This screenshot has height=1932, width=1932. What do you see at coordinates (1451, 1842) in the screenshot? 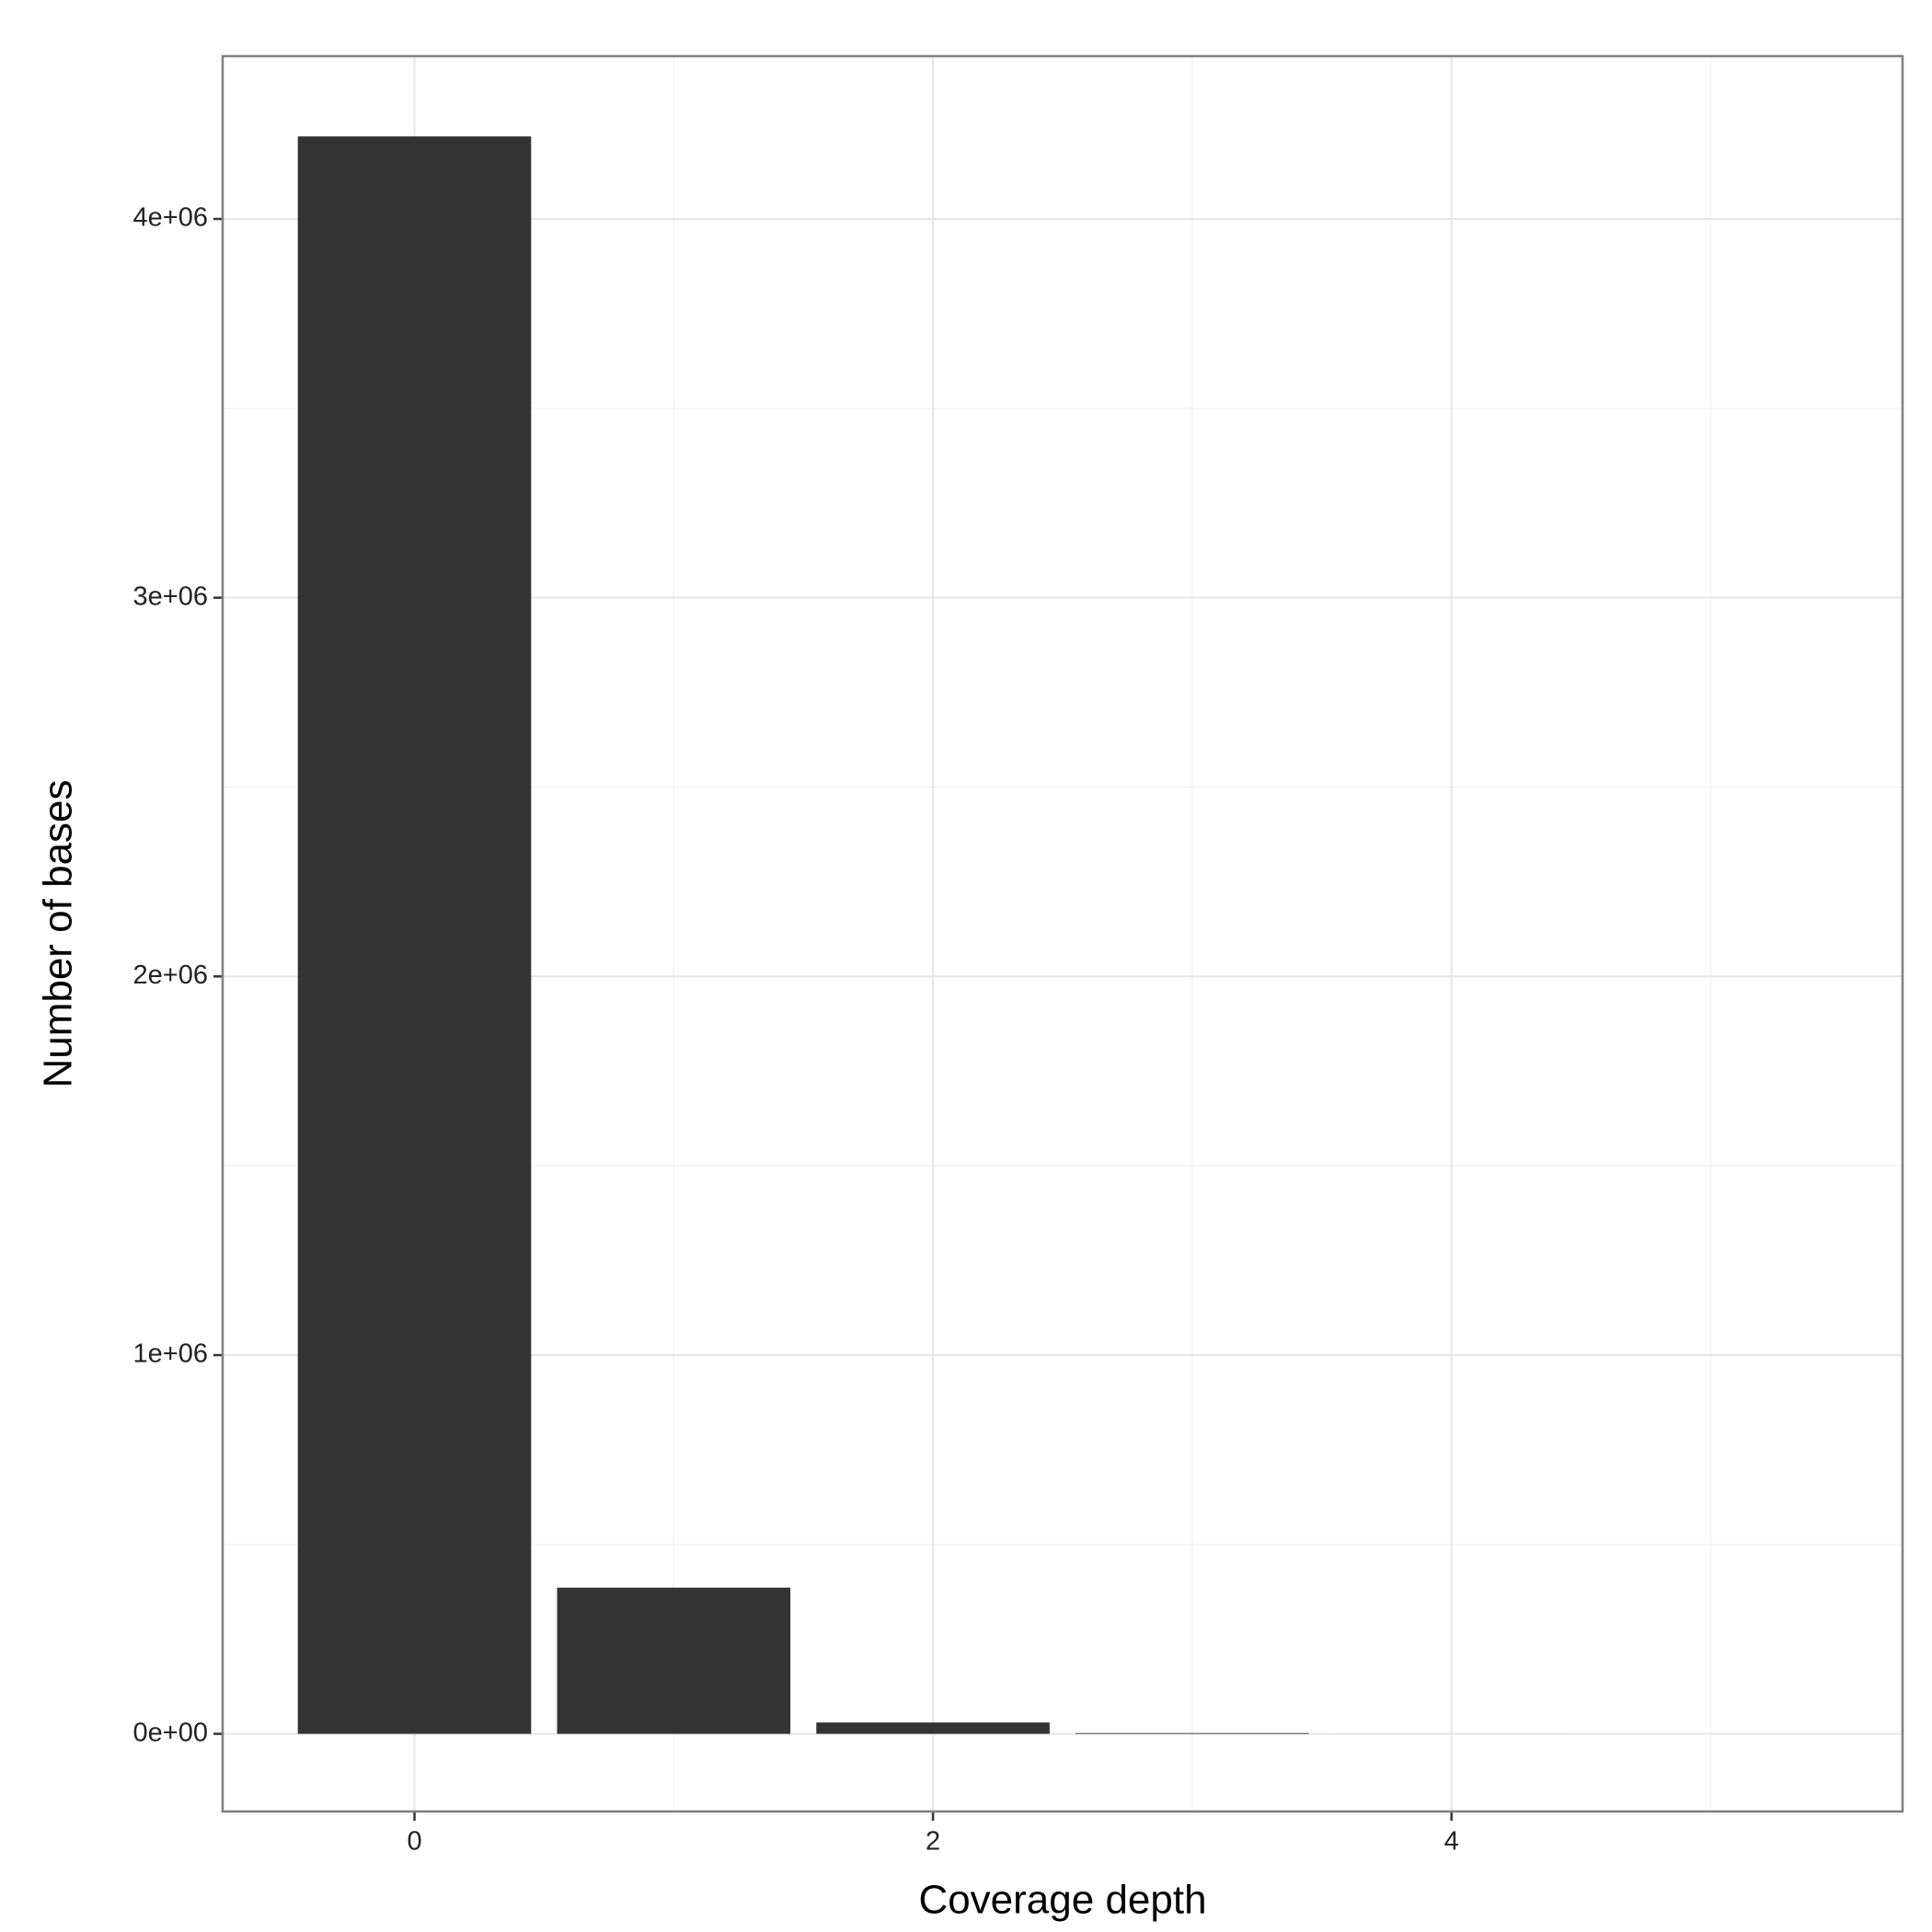
I see `x-tick-label: 4` at bounding box center [1451, 1842].